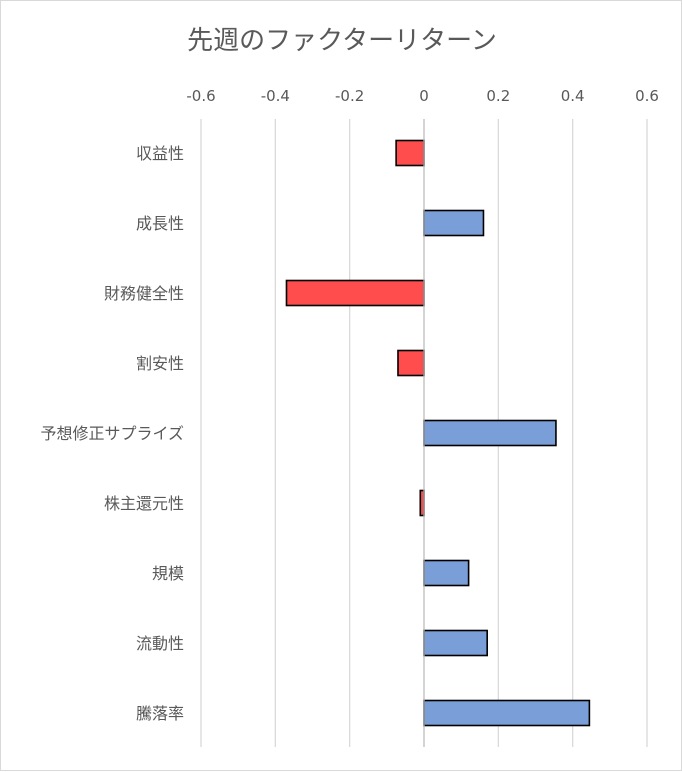 This screenshot has width=682, height=772. What do you see at coordinates (112, 433) in the screenshot?
I see `category-label: 予想修正サプライズ` at bounding box center [112, 433].